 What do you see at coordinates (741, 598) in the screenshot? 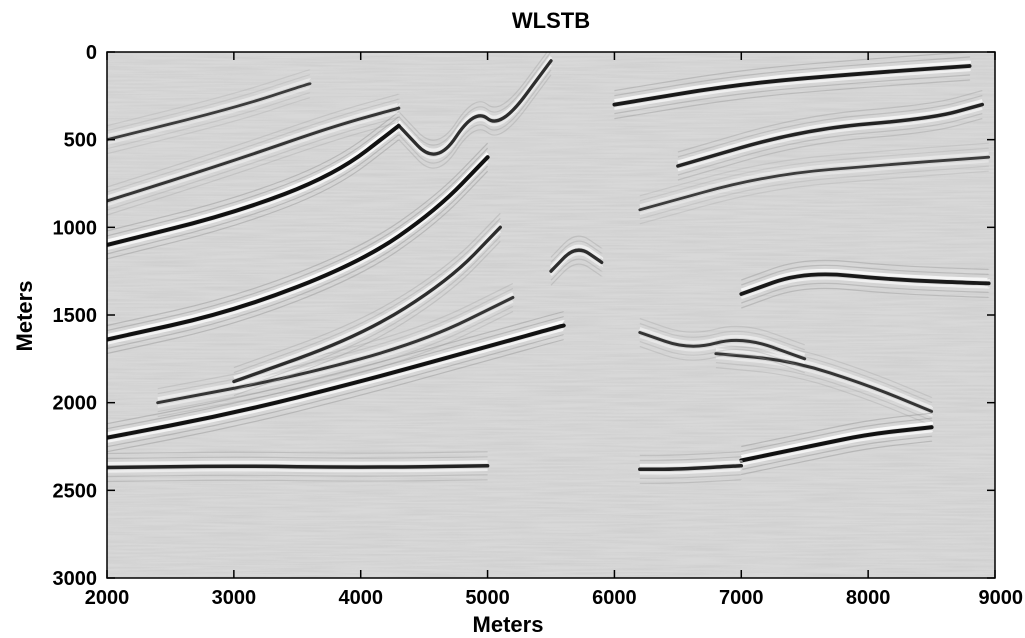
I see `x-tick-label: 7000` at bounding box center [741, 598].